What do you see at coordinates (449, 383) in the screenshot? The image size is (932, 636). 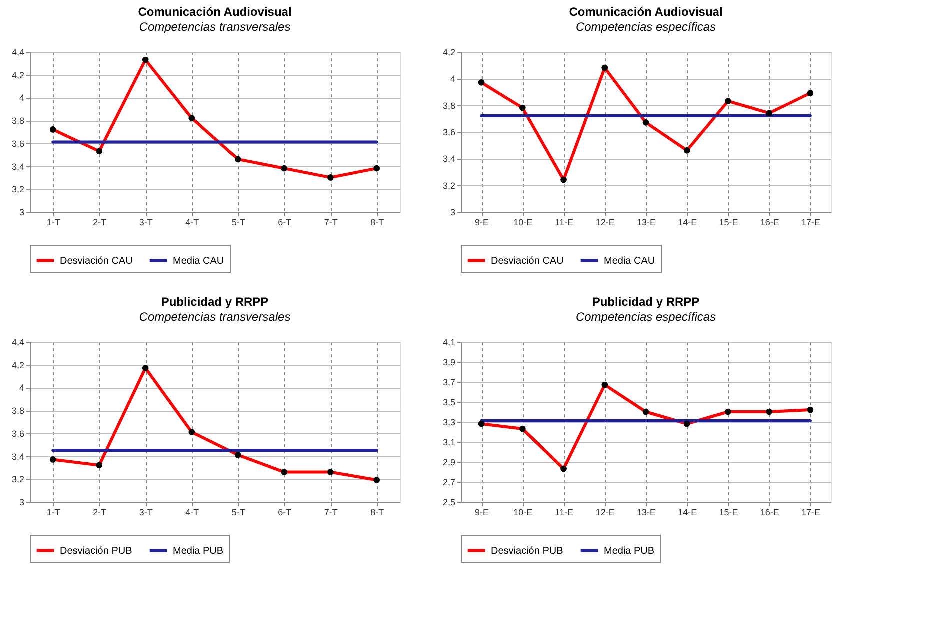 I see `y-tick-label: 3,7` at bounding box center [449, 383].